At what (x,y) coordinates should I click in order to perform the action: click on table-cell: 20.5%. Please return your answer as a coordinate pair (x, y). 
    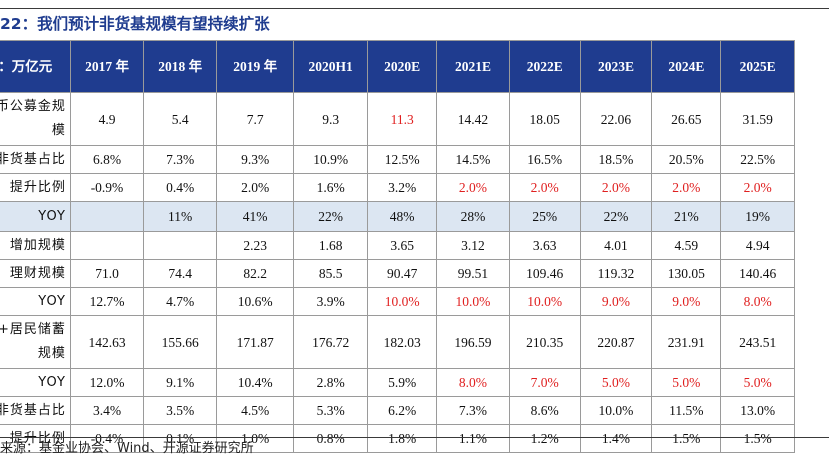
    Looking at the image, I should click on (686, 159).